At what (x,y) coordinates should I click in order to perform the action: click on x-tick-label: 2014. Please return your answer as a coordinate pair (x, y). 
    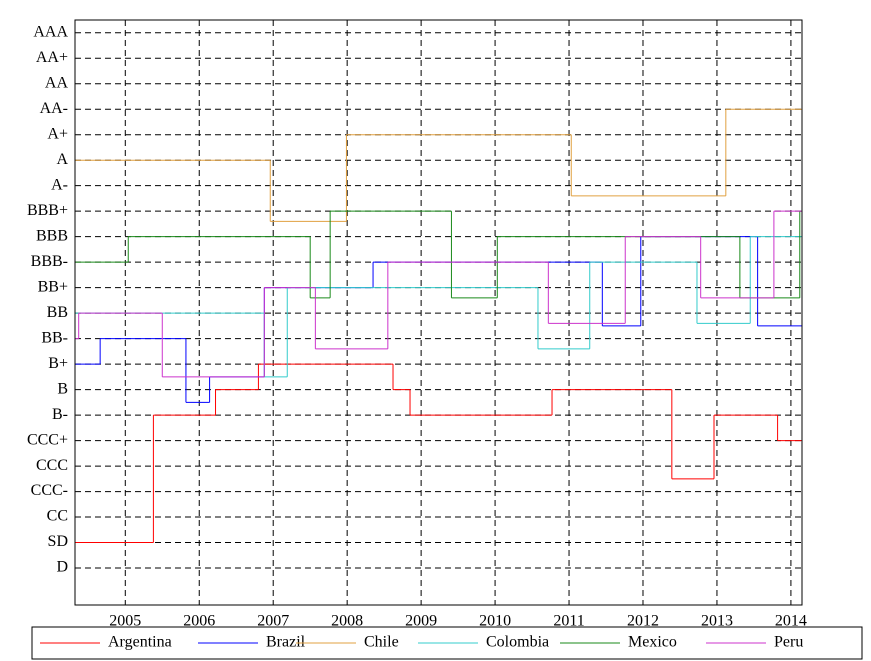
    Looking at the image, I should click on (791, 621).